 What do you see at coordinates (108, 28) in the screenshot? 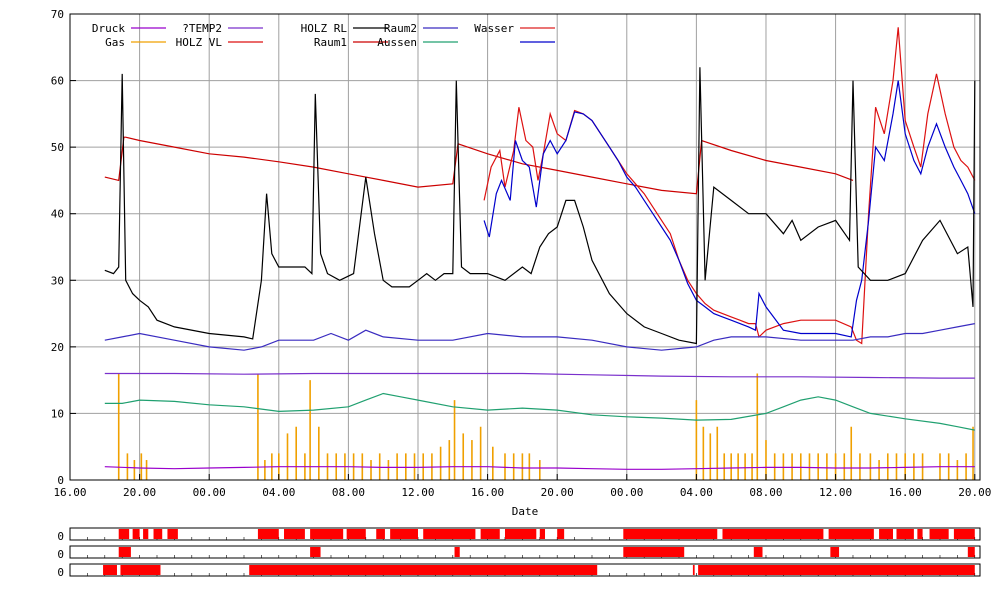
I see `legend-label: Druck` at bounding box center [108, 28].